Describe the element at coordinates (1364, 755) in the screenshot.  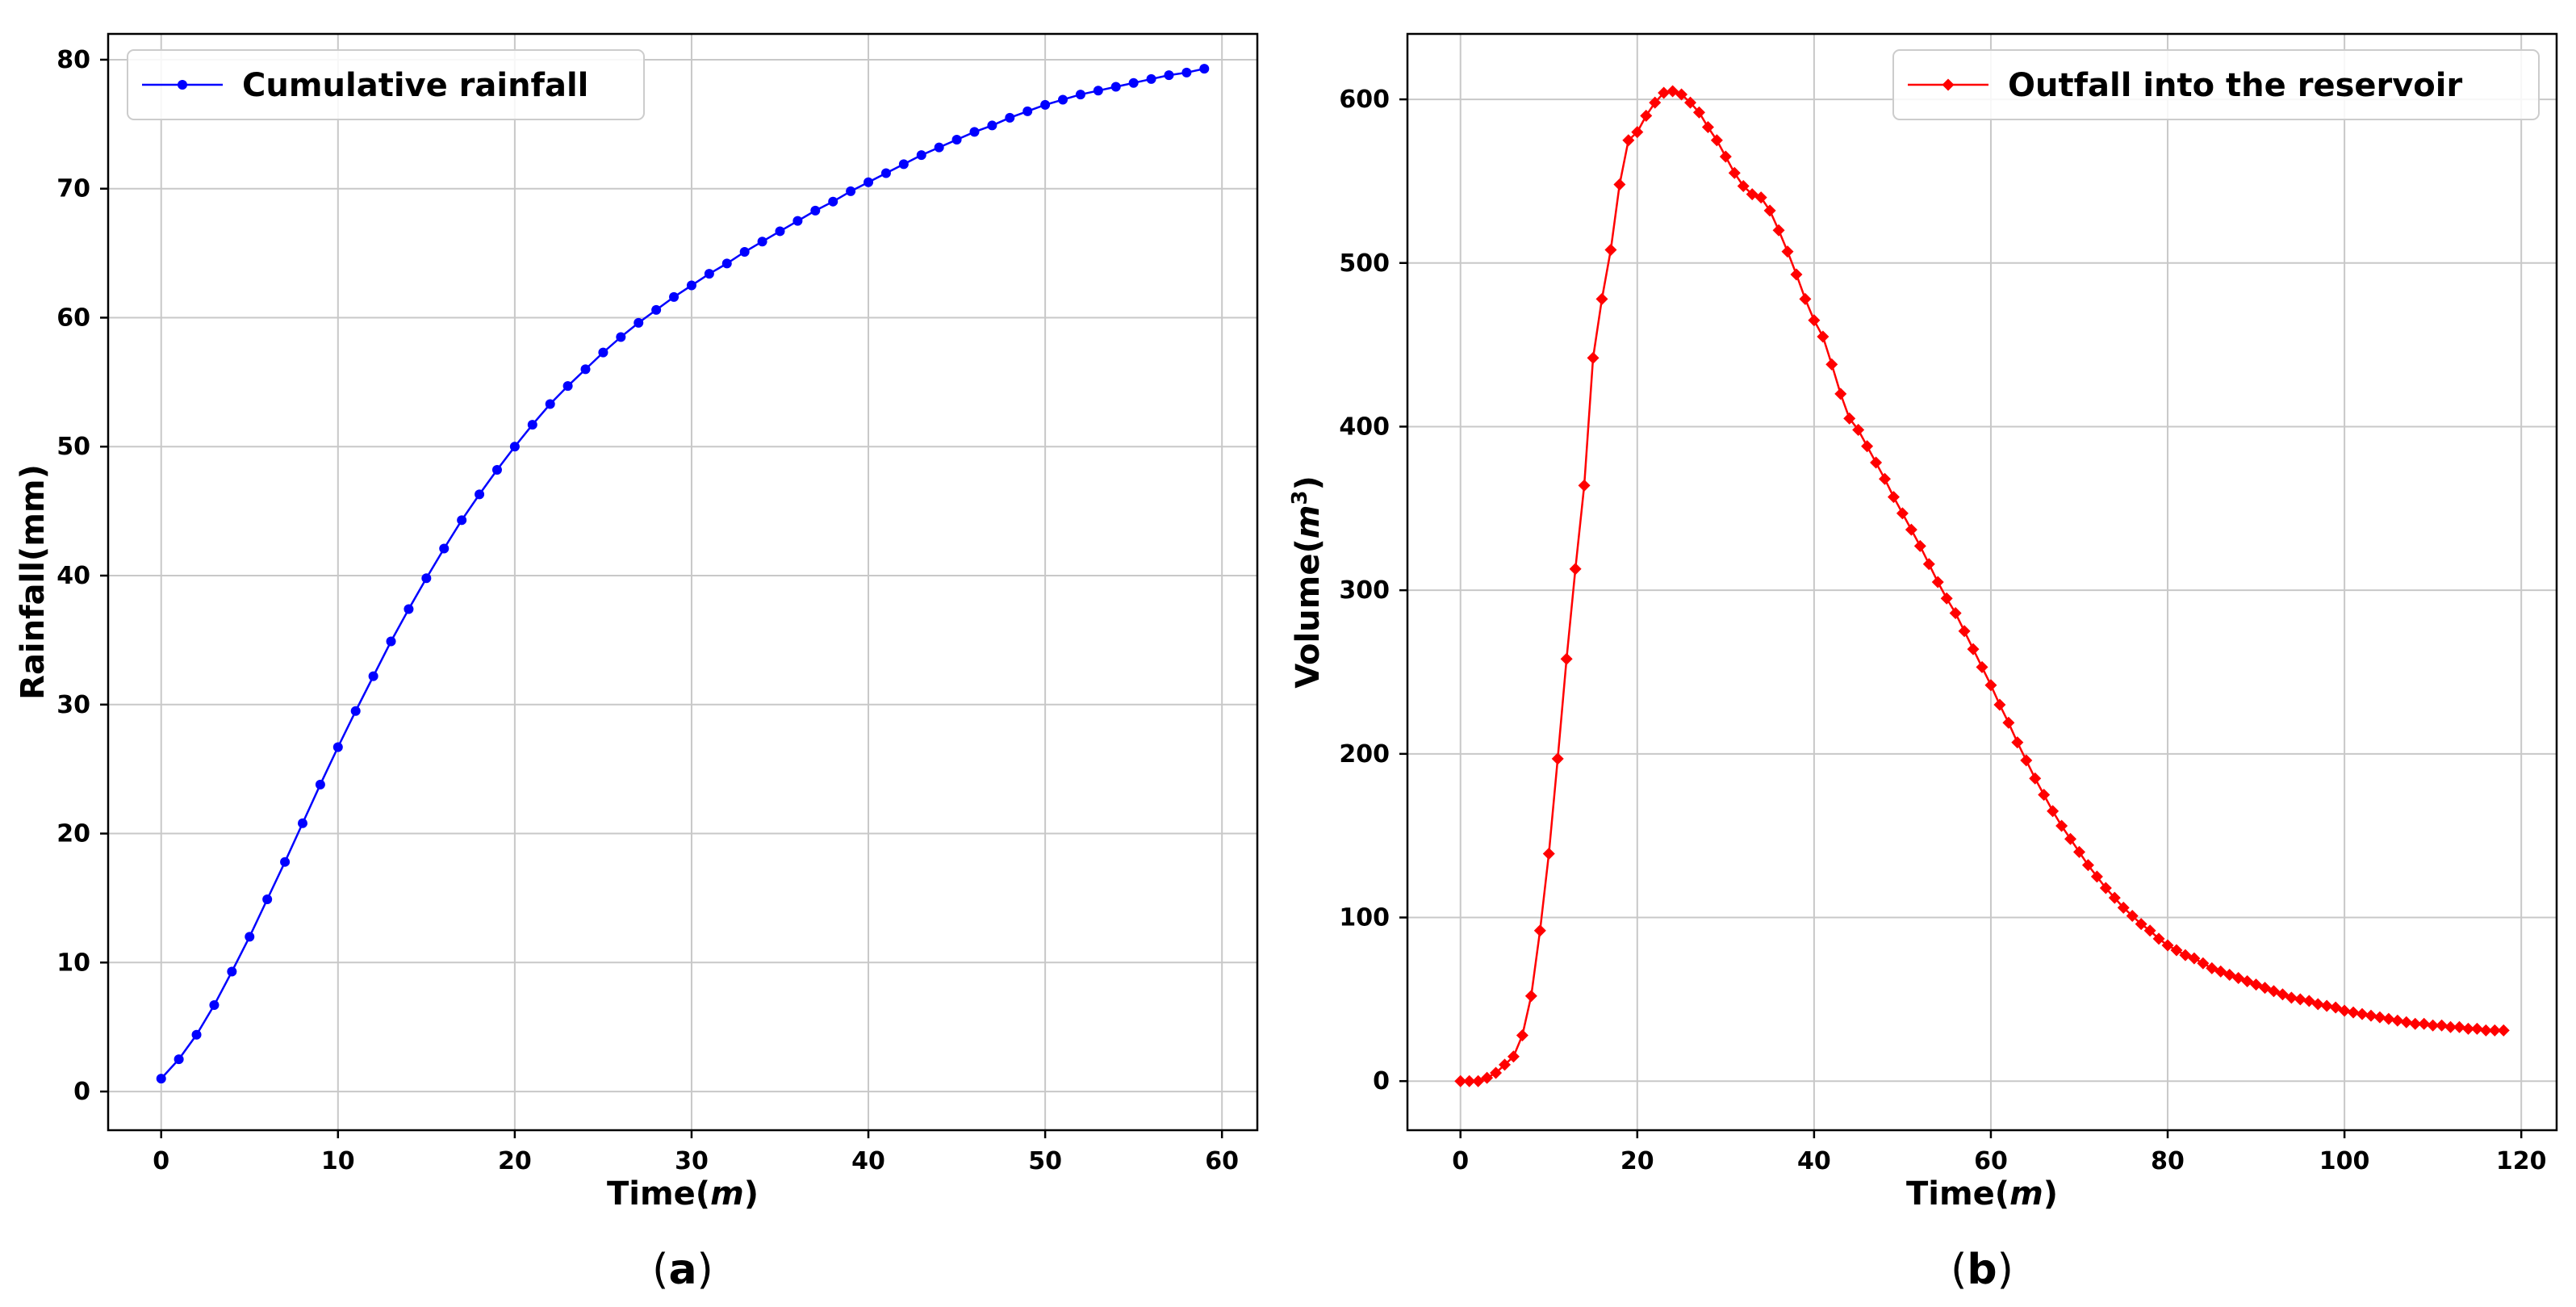
I see `y-tick-label: 200` at that location.